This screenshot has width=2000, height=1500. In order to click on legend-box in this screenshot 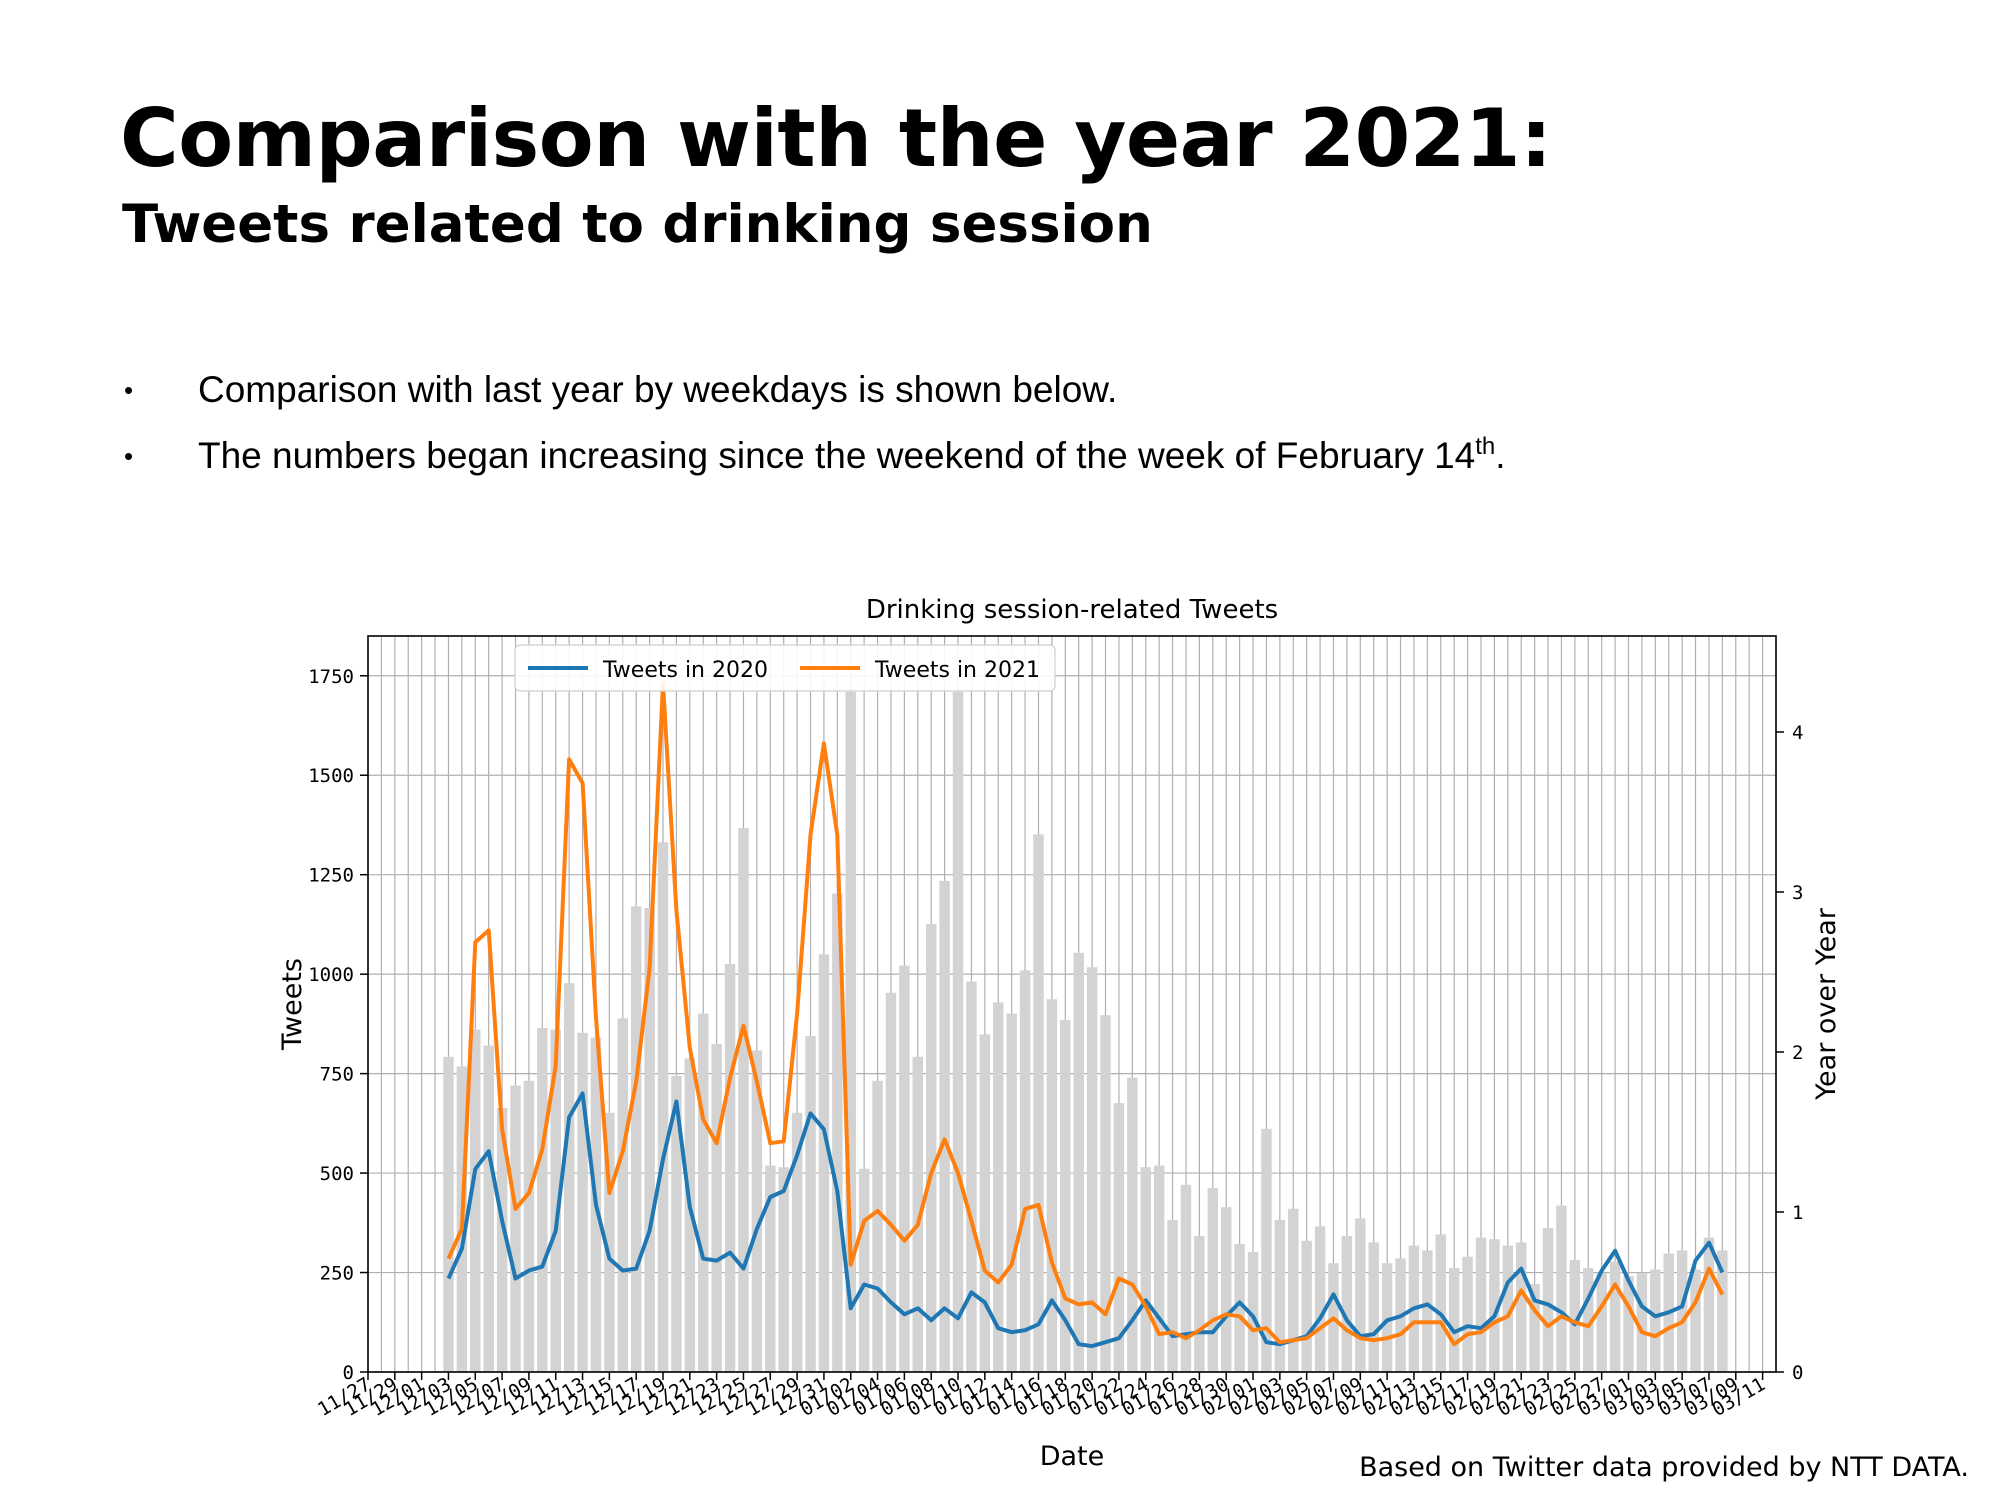, I will do `click(785, 668)`.